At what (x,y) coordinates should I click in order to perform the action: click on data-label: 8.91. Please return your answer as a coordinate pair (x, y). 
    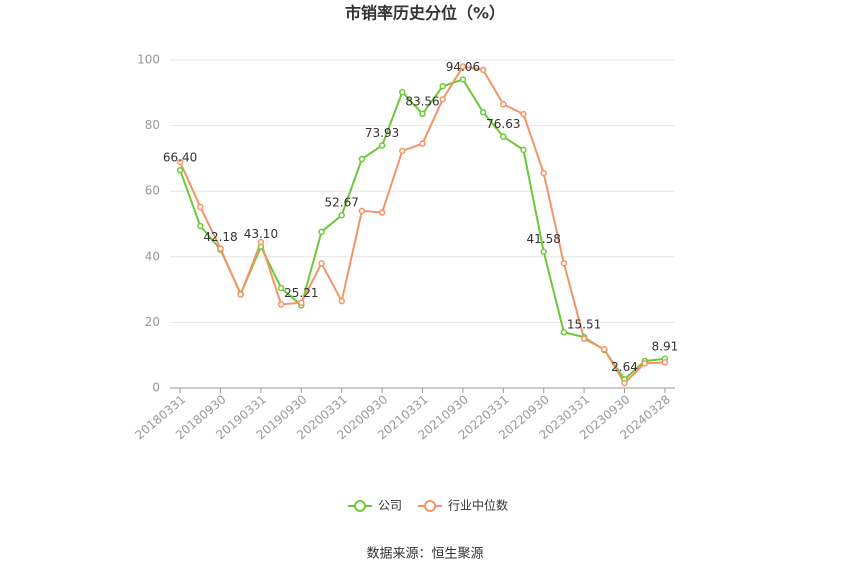
    Looking at the image, I should click on (665, 346).